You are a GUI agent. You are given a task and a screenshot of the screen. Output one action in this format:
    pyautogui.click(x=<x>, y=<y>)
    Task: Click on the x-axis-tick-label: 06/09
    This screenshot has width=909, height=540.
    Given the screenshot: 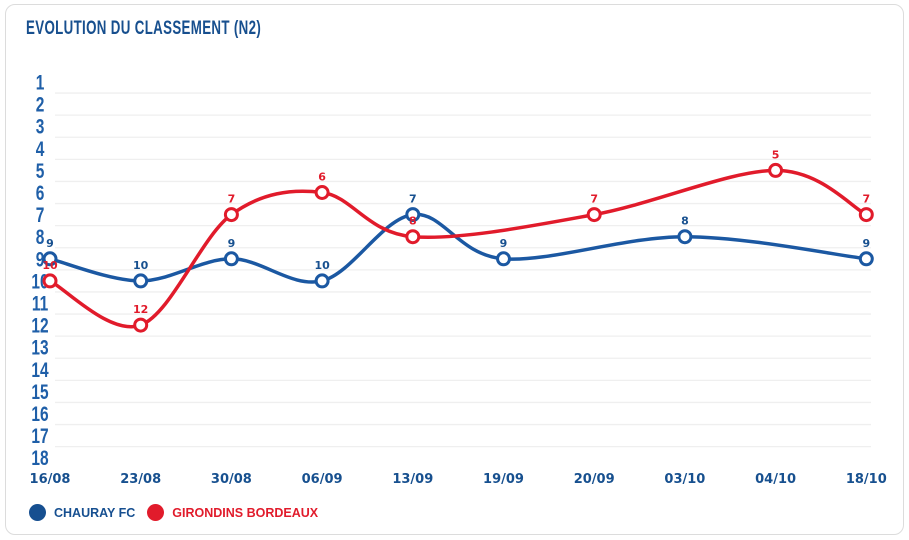 What is the action you would take?
    pyautogui.click(x=322, y=479)
    